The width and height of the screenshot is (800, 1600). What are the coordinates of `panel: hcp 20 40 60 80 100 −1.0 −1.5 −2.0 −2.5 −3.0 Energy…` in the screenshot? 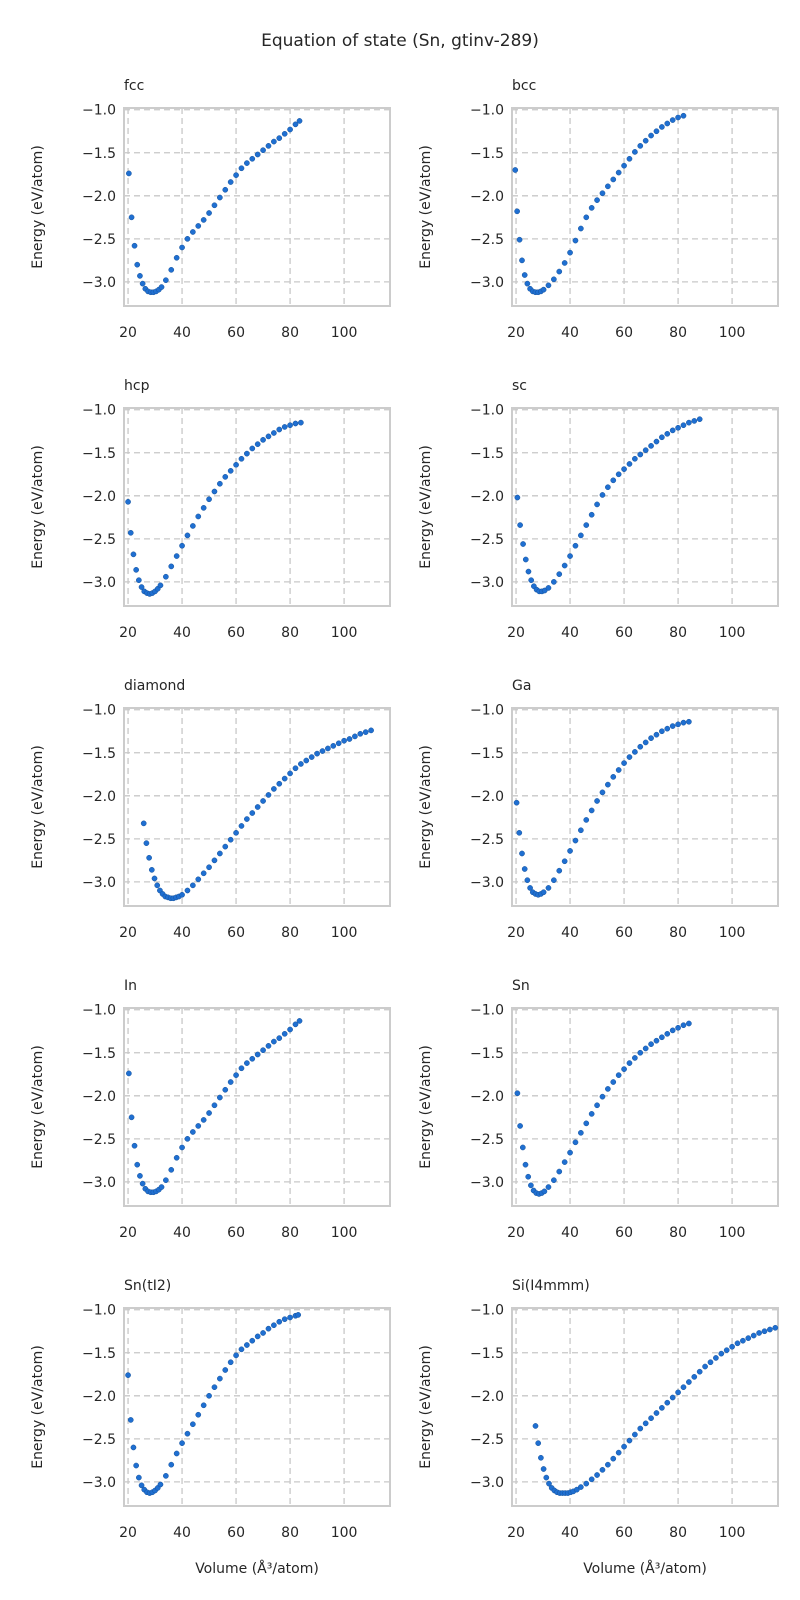 It's located at (210, 509).